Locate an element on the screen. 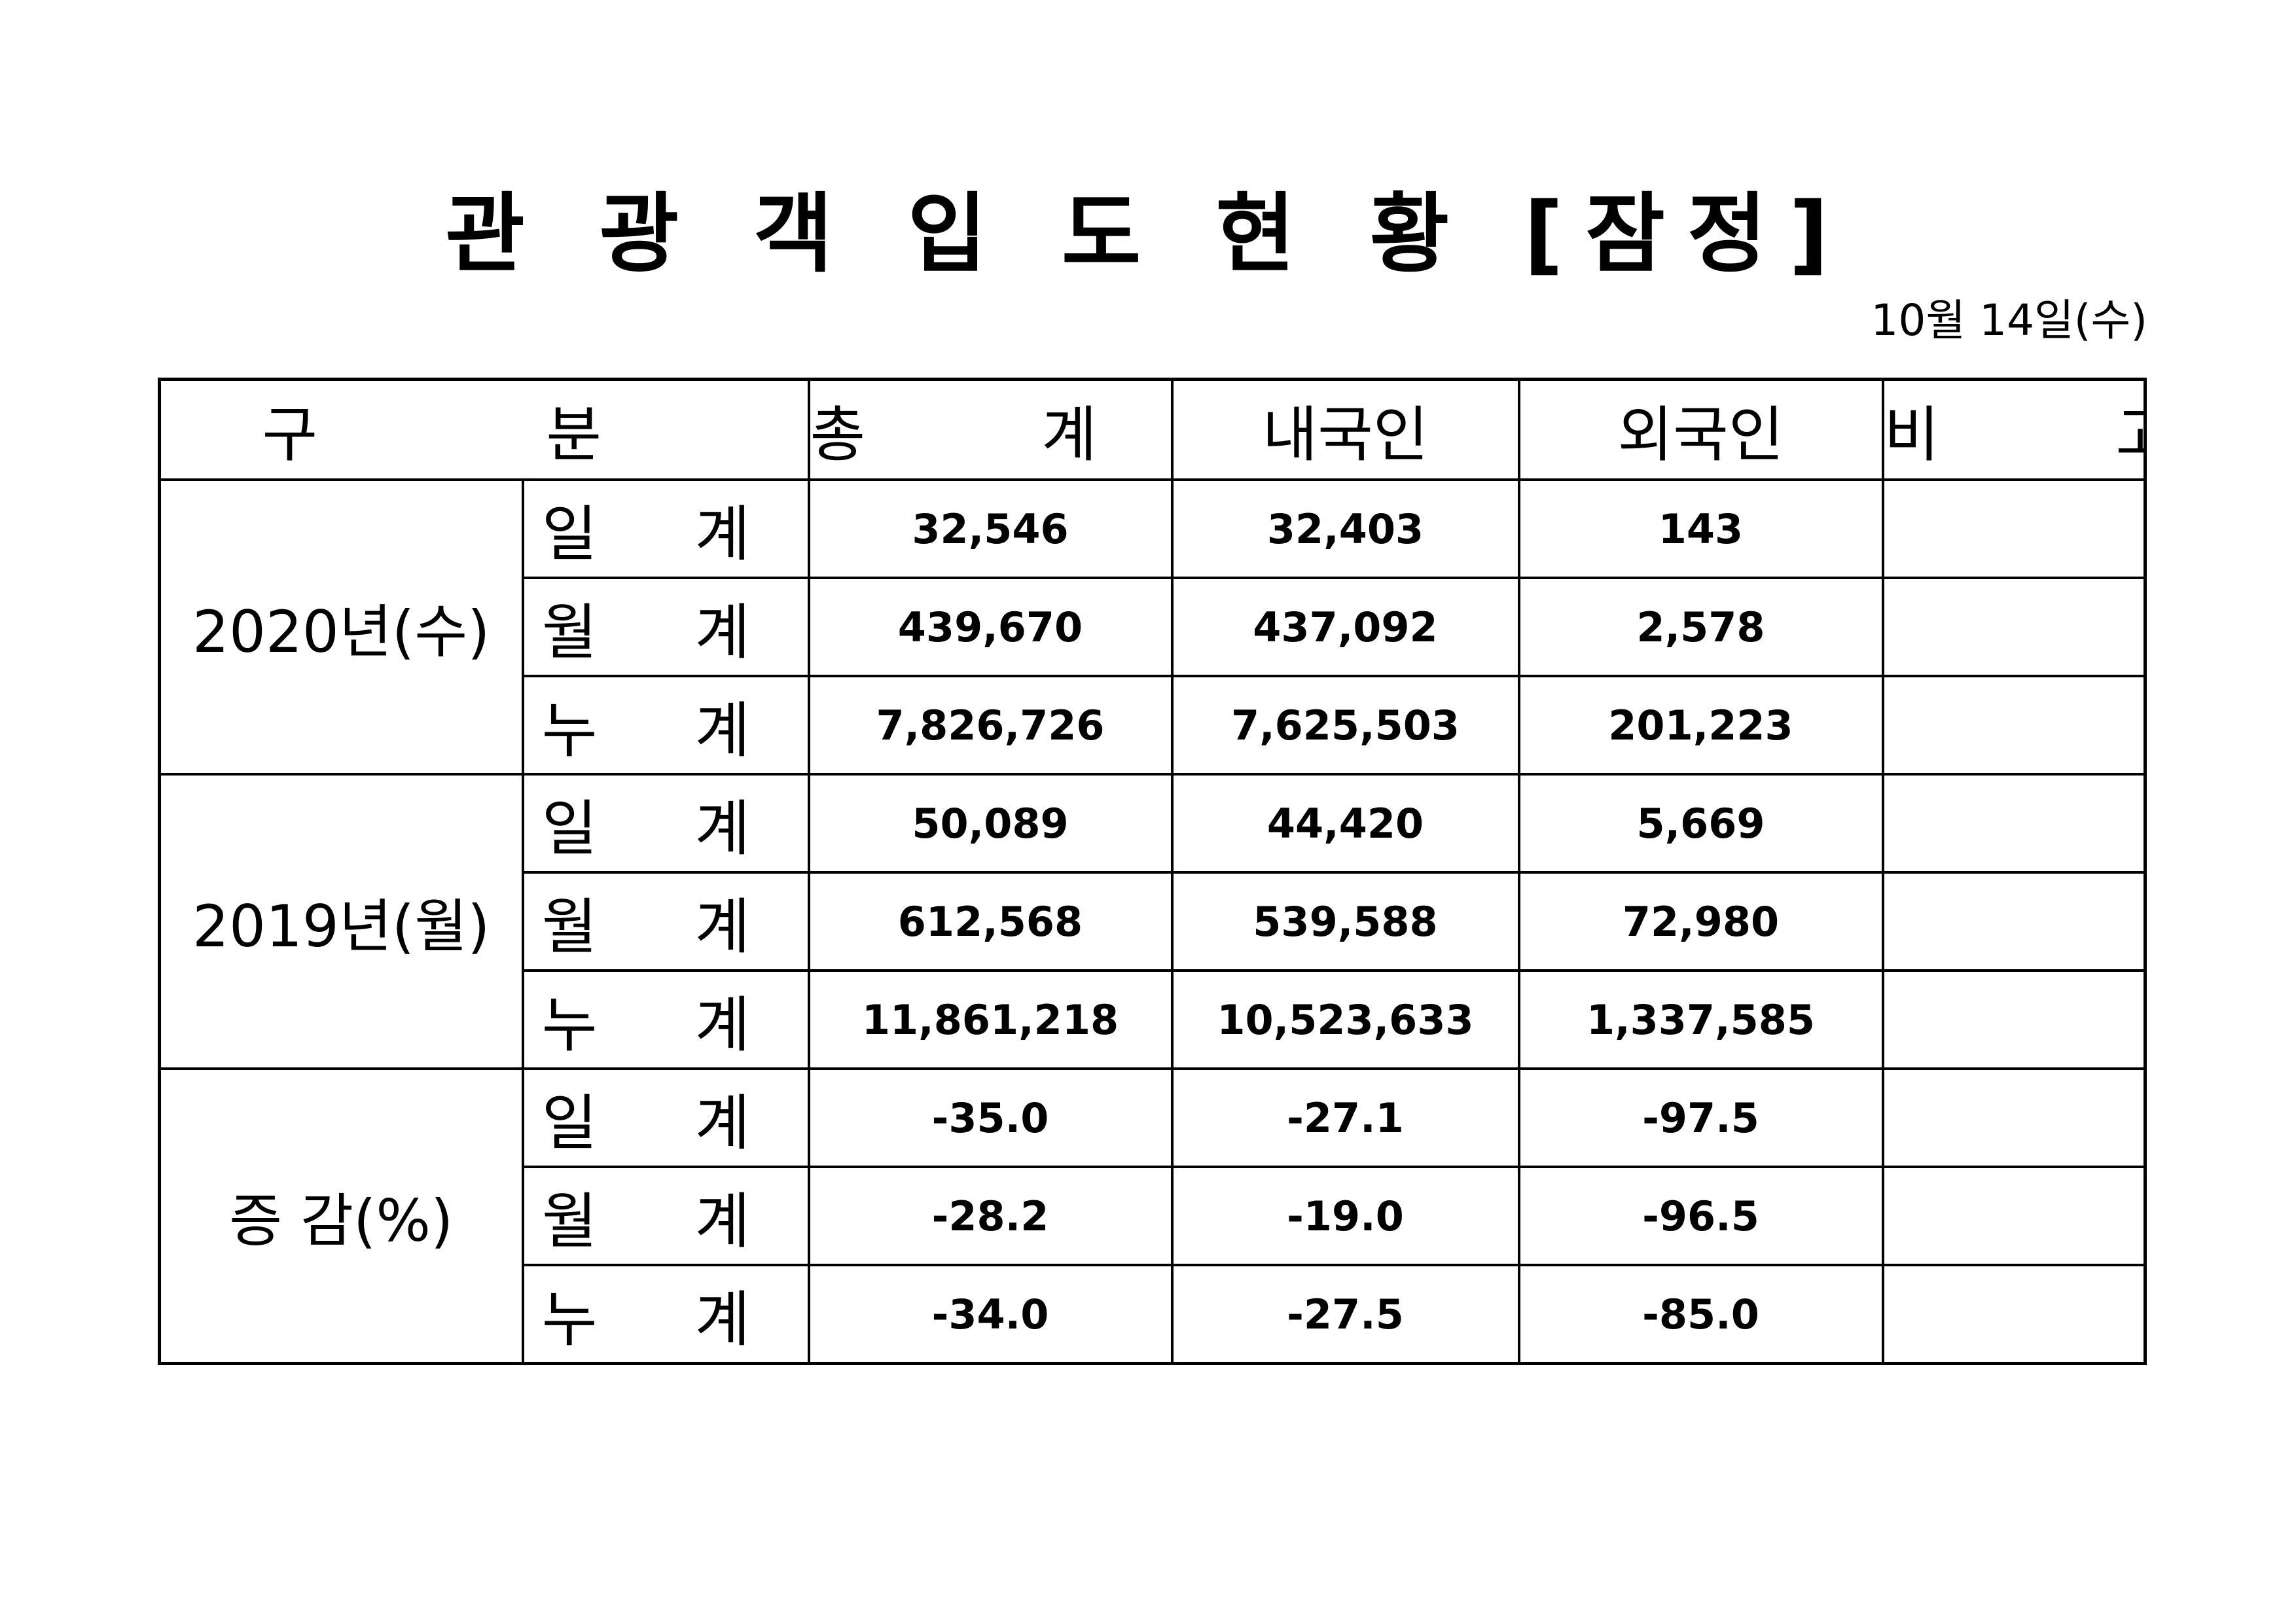  domestic-cell: -27.5 is located at coordinates (1345, 1314).